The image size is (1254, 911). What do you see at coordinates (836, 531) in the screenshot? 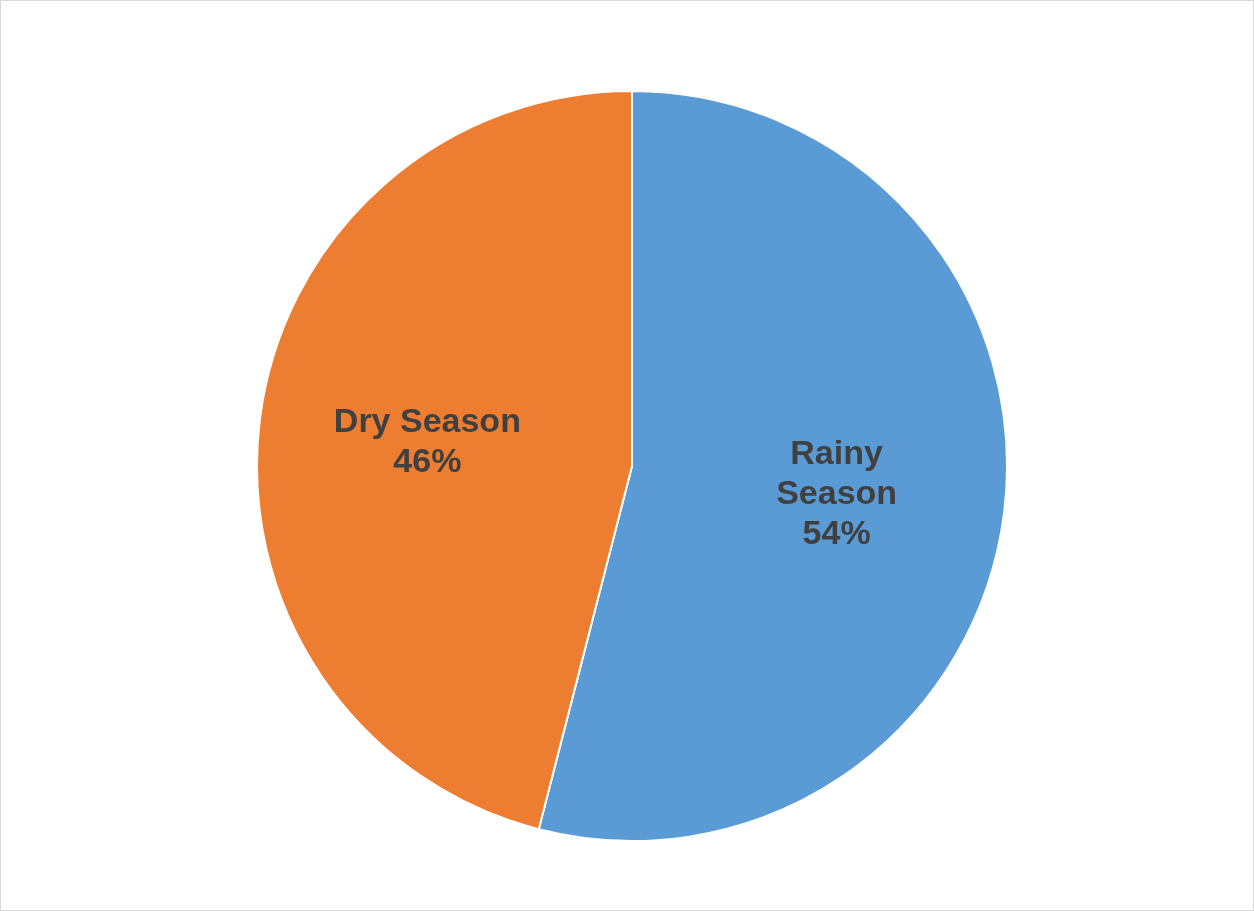
I see `data-label: 54%` at bounding box center [836, 531].